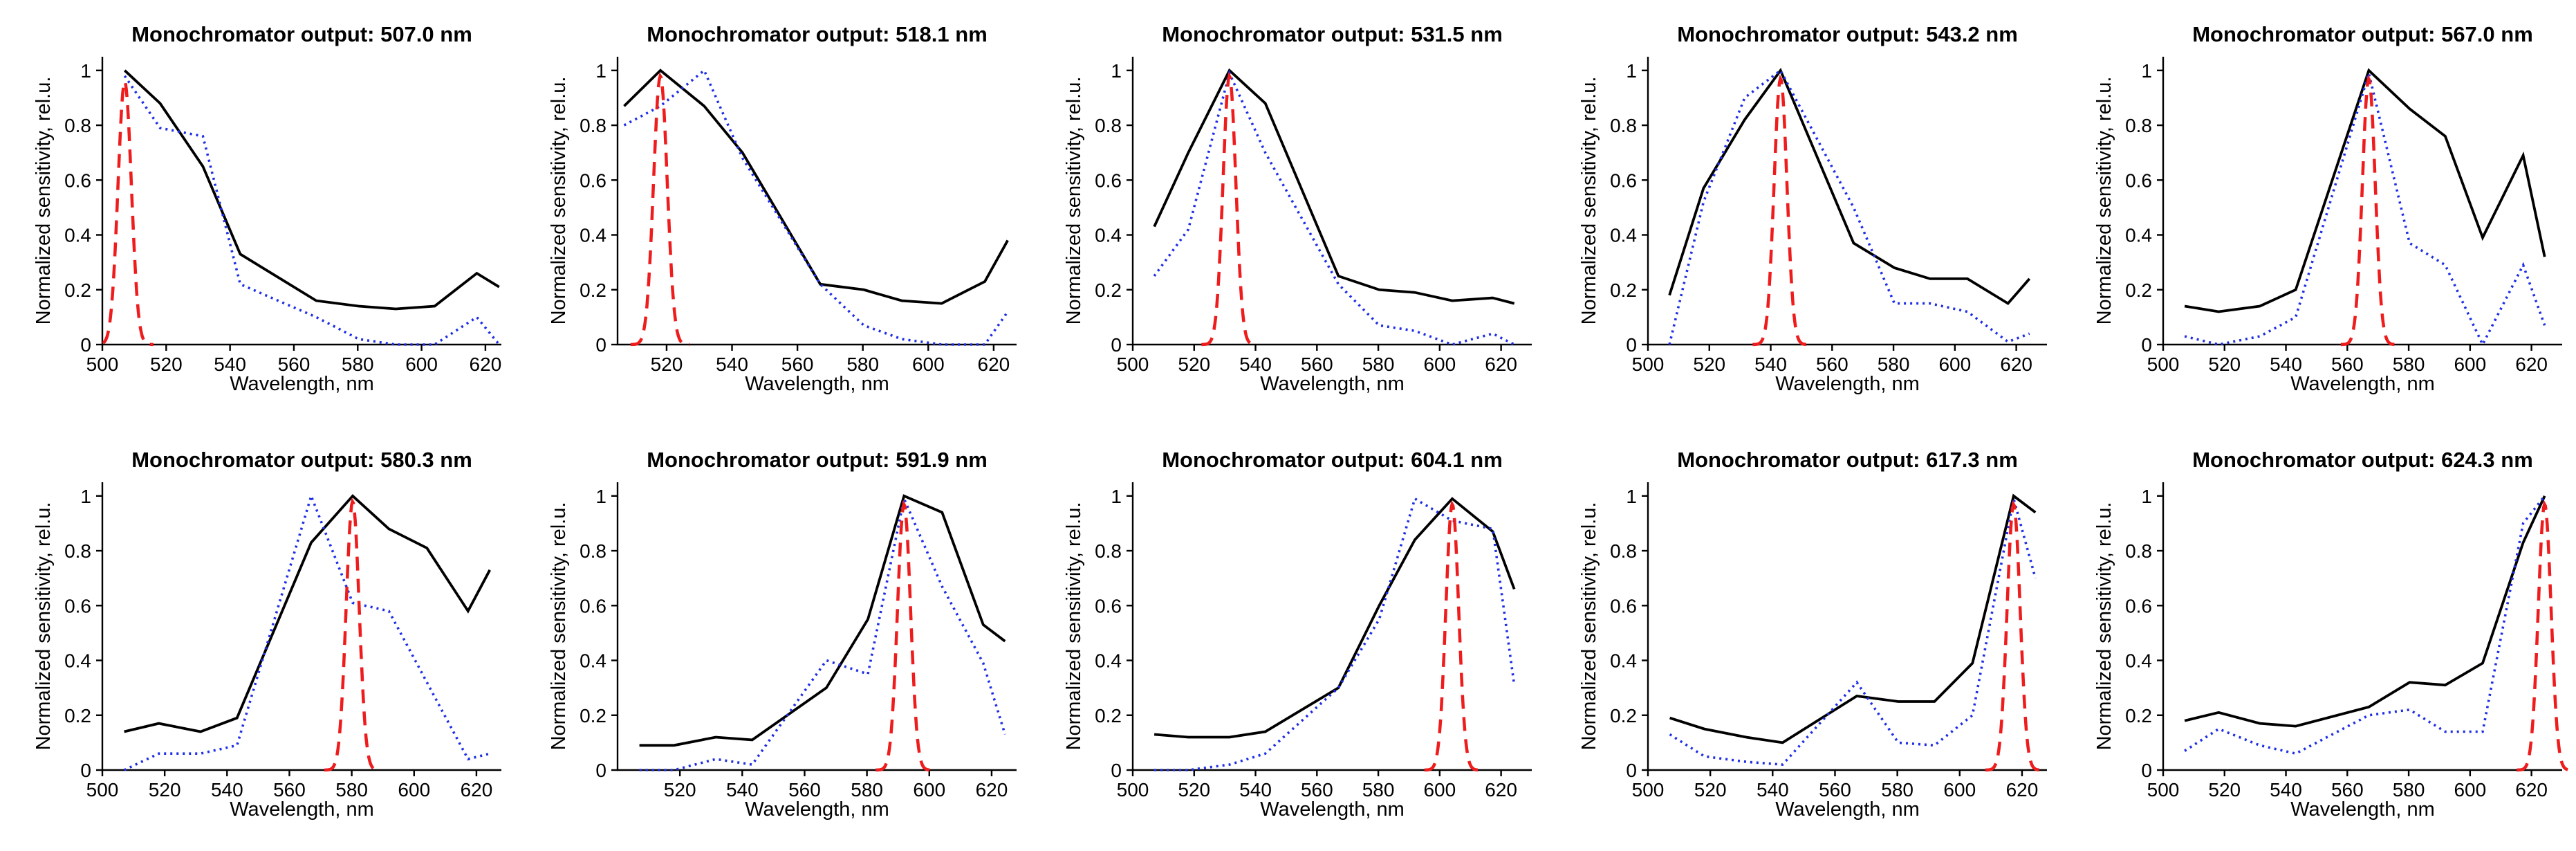 The height and width of the screenshot is (851, 2576). What do you see at coordinates (302, 34) in the screenshot?
I see `subplot-title: Monochromator output: 507.0 nm` at bounding box center [302, 34].